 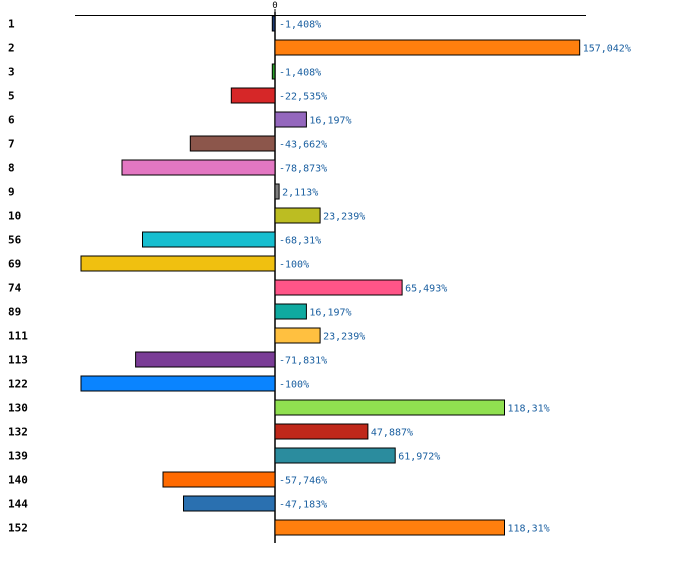 What do you see at coordinates (303, 97) in the screenshot?
I see `value-label: -22,535%` at bounding box center [303, 97].